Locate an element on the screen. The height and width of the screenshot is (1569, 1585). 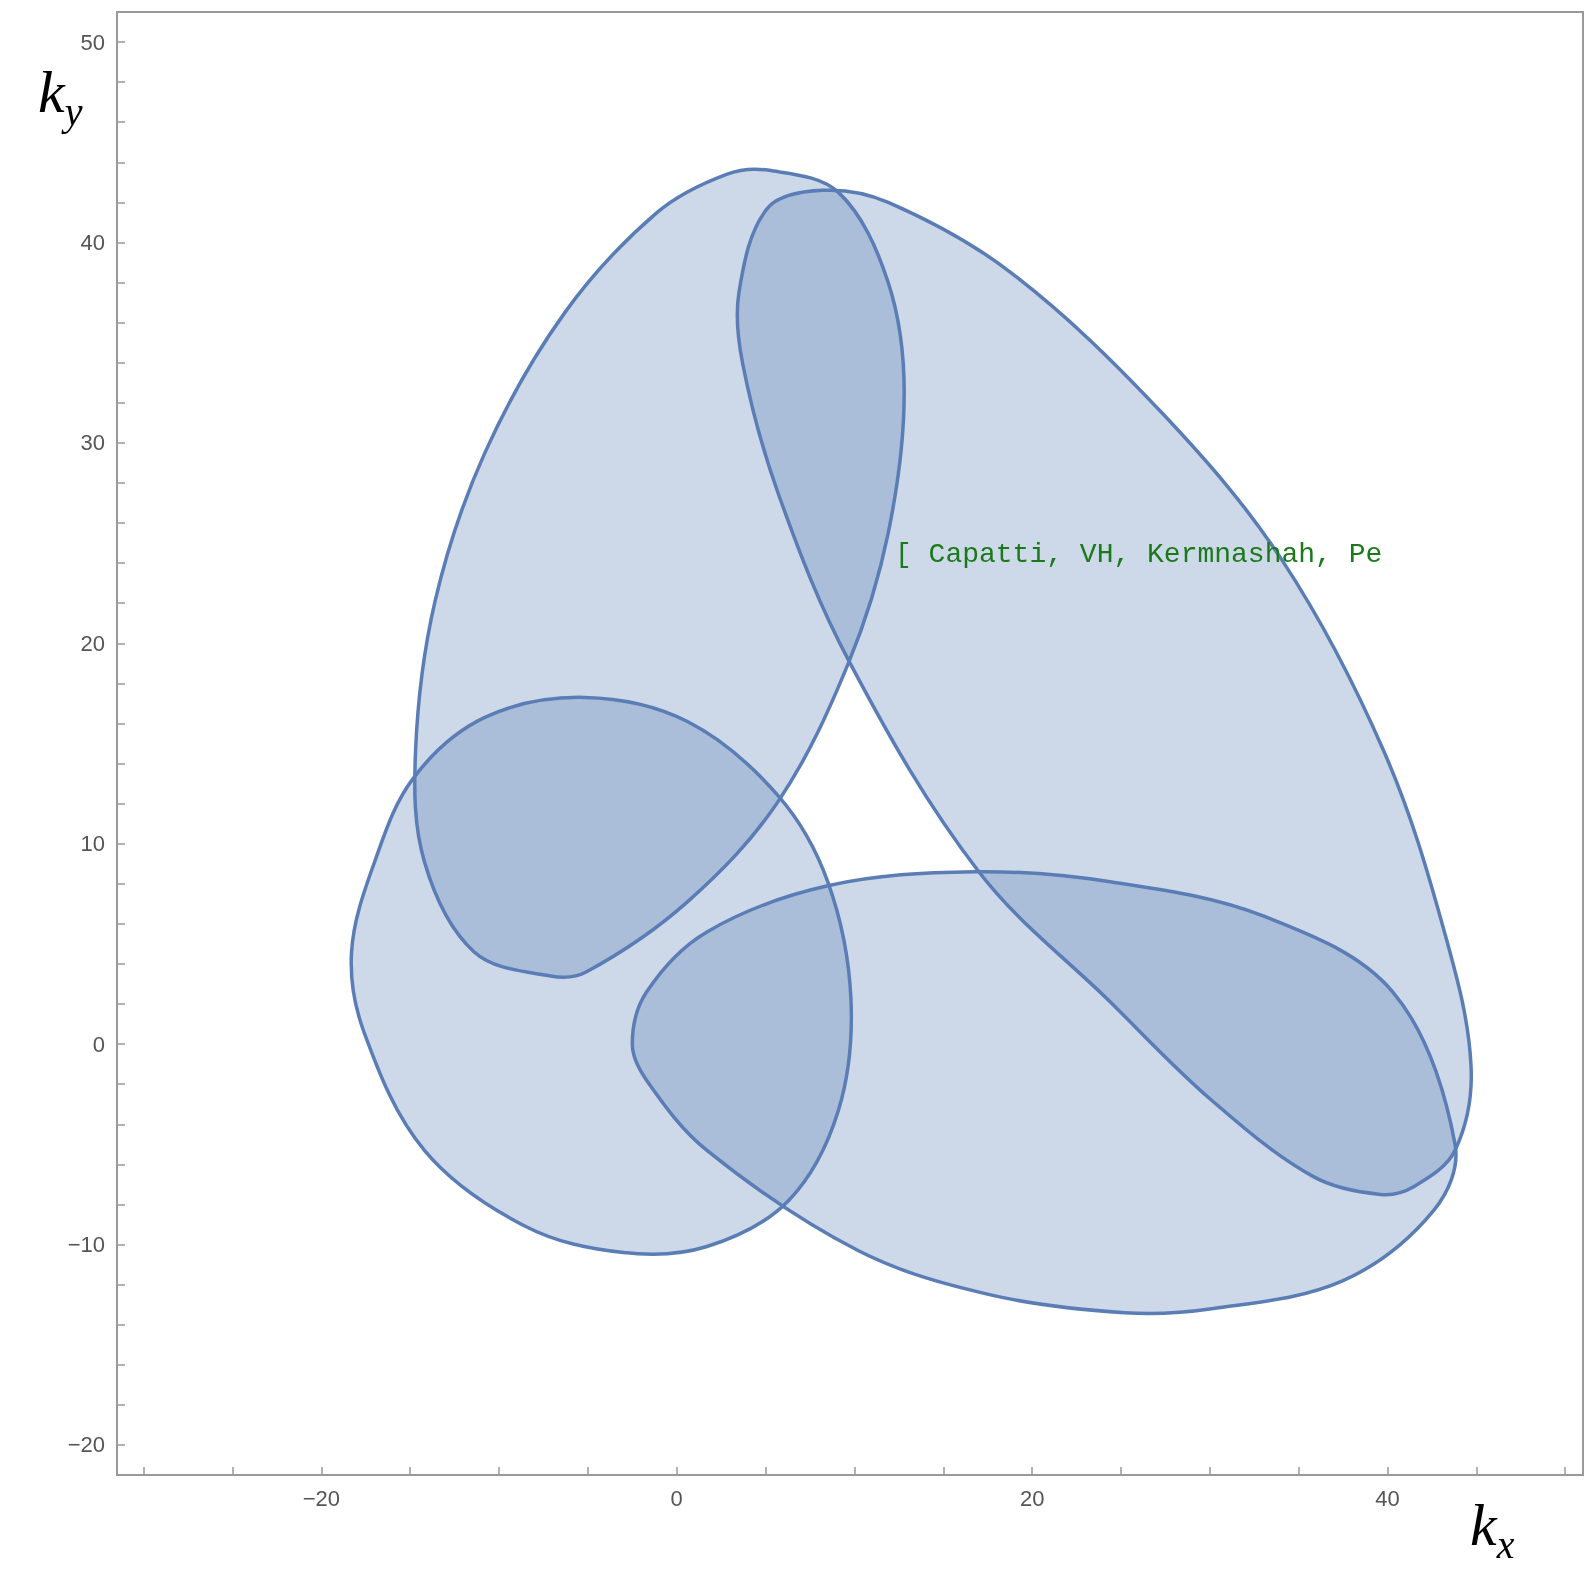
y-tick-label: −20 is located at coordinates (86, 1445).